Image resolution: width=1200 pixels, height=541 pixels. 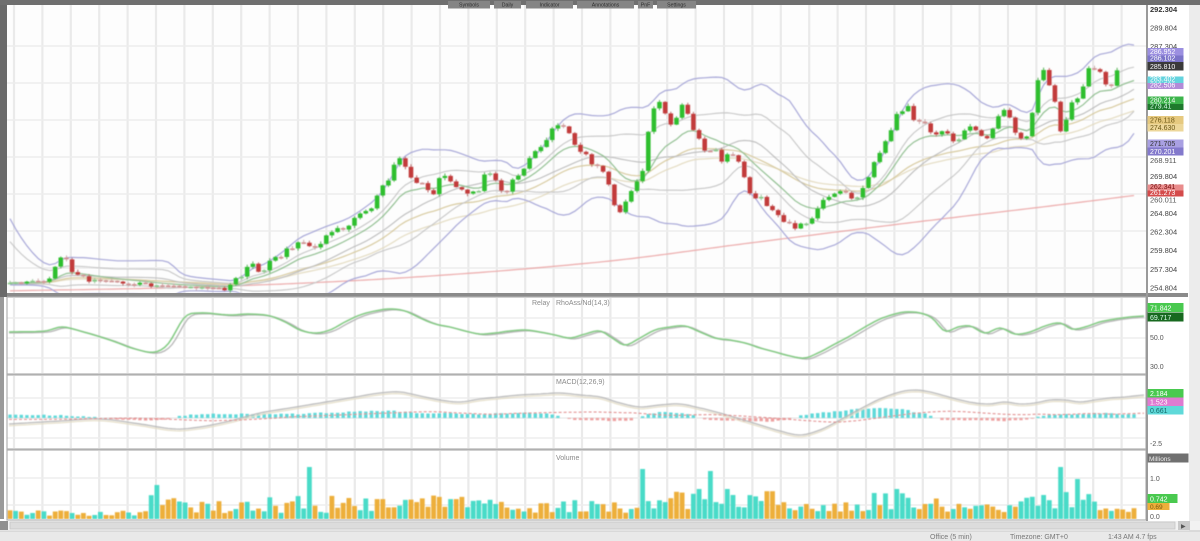 I want to click on svg-text: -2.5, so click(x=1156, y=444).